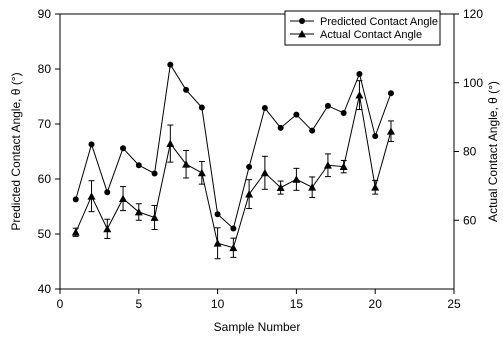 This screenshot has height=339, width=503. What do you see at coordinates (45, 124) in the screenshot?
I see `y-left-tick-label: 70` at bounding box center [45, 124].